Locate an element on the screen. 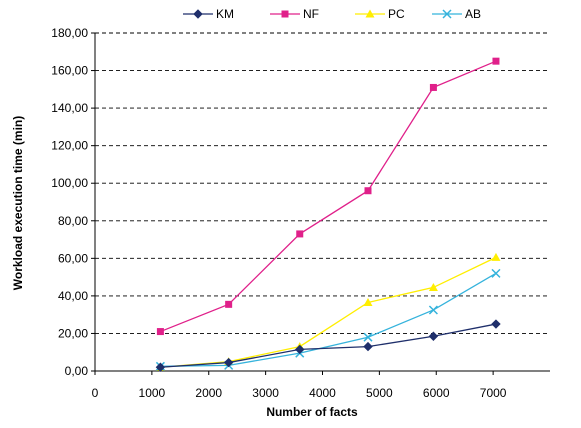 This screenshot has height=428, width=581. y-tick-label: 80,00 is located at coordinates (73, 221).